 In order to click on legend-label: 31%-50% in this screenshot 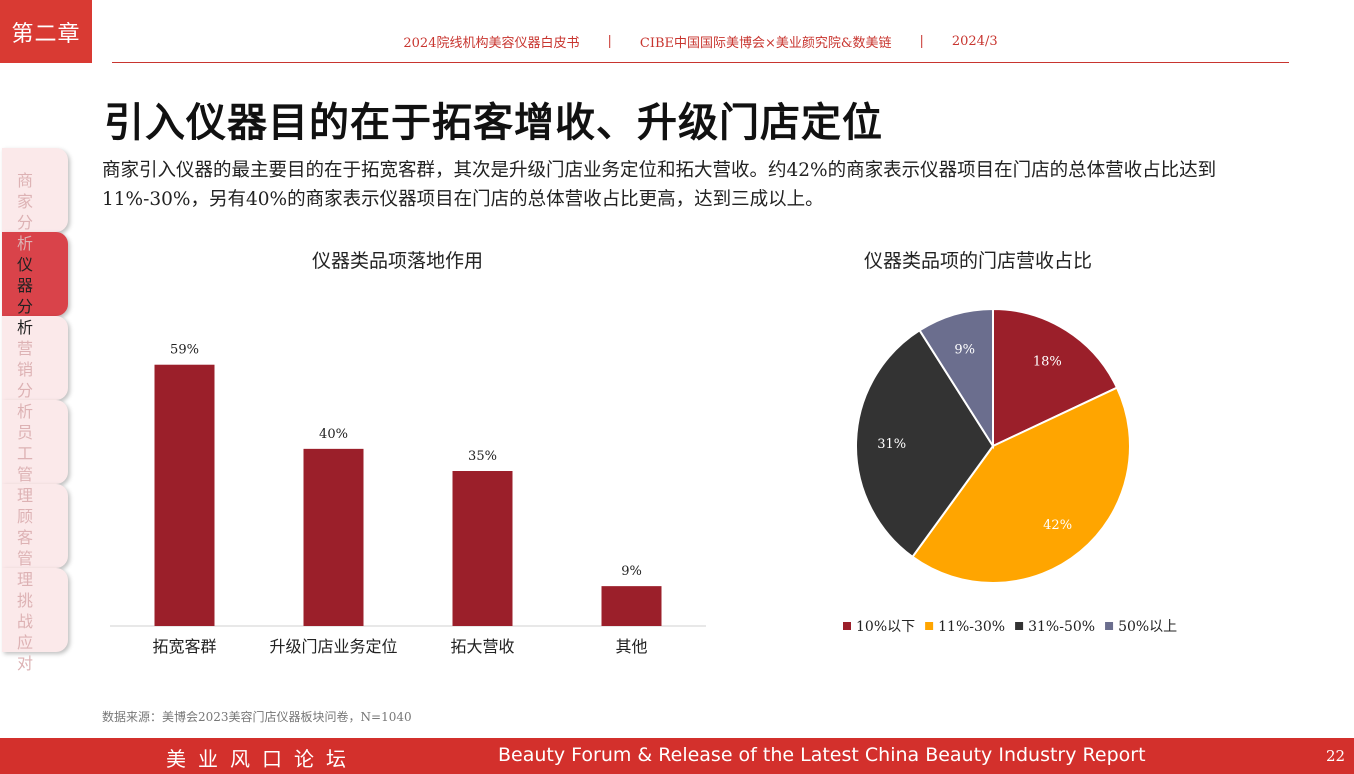, I will do `click(1061, 627)`.